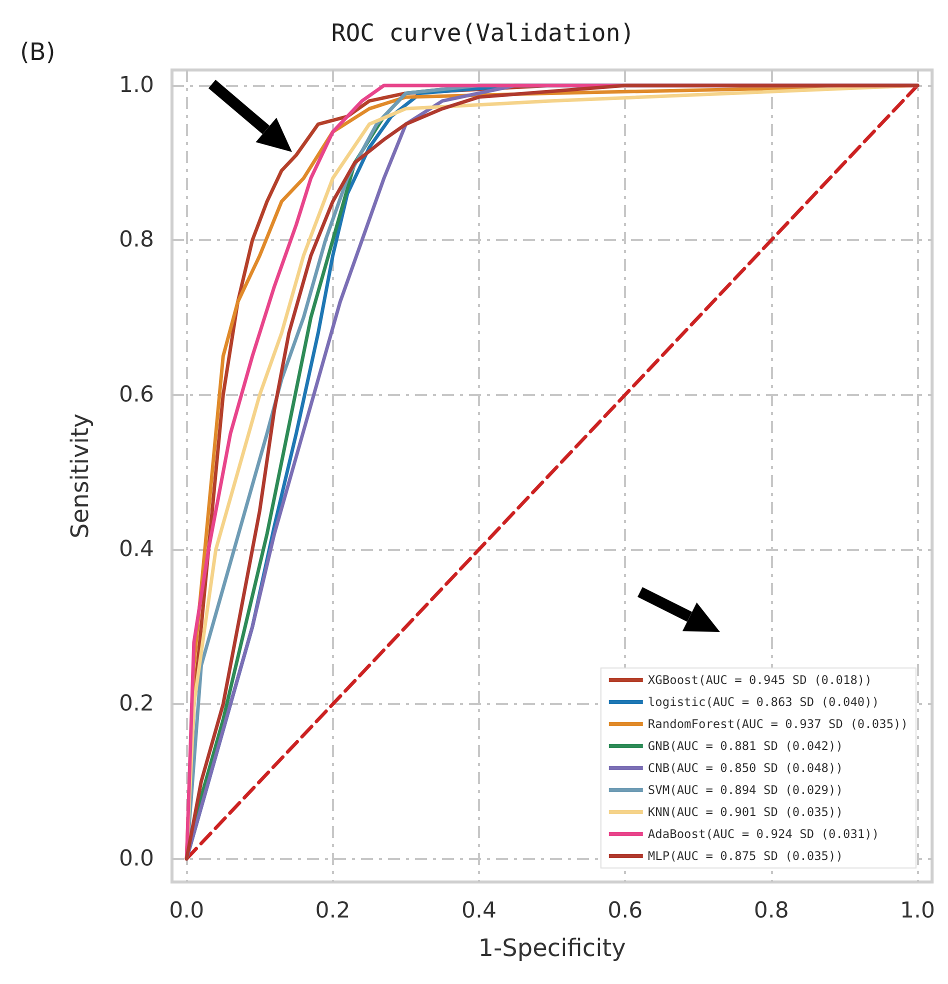 The height and width of the screenshot is (984, 948). I want to click on legend-label: GNB(AUC = 0.881 SD (0.042)), so click(745, 746).